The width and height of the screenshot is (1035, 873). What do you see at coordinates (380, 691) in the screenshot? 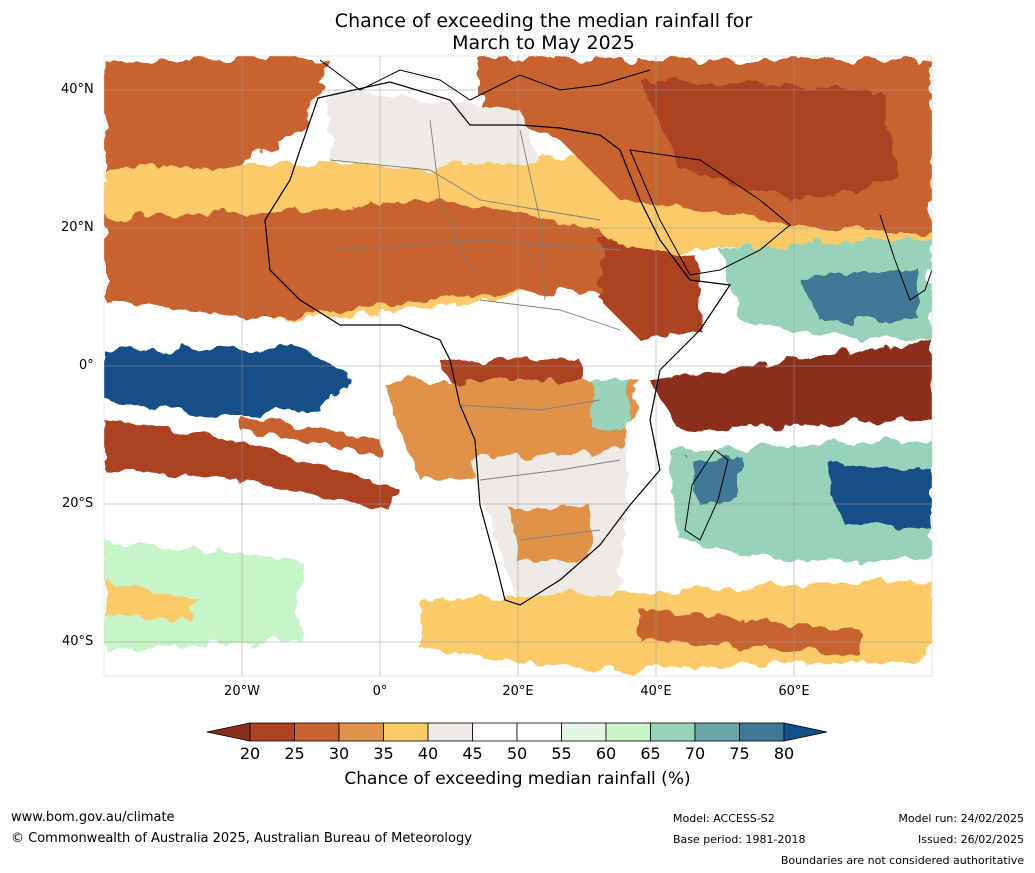
I see `lon-label-0: 0°` at bounding box center [380, 691].